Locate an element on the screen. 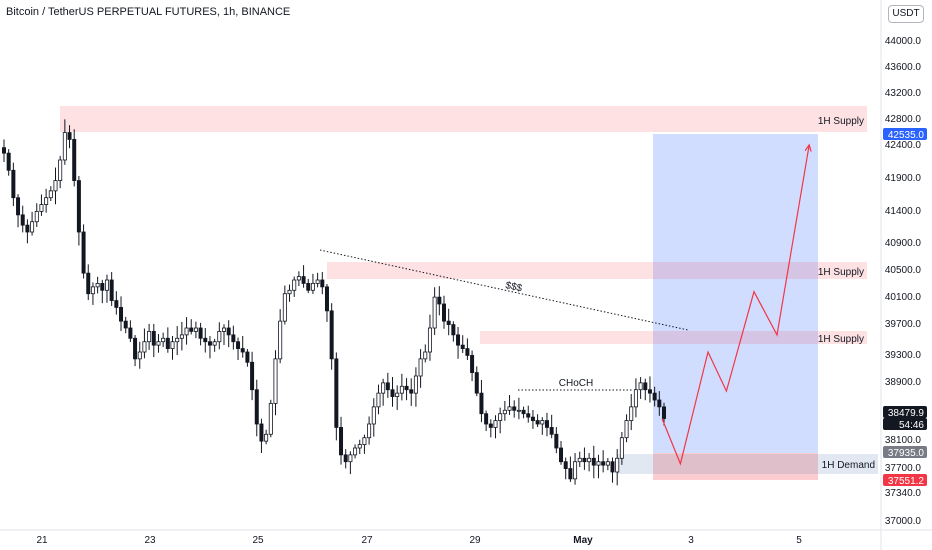 The height and width of the screenshot is (550, 932). x-tick-label: 21 is located at coordinates (42, 540).